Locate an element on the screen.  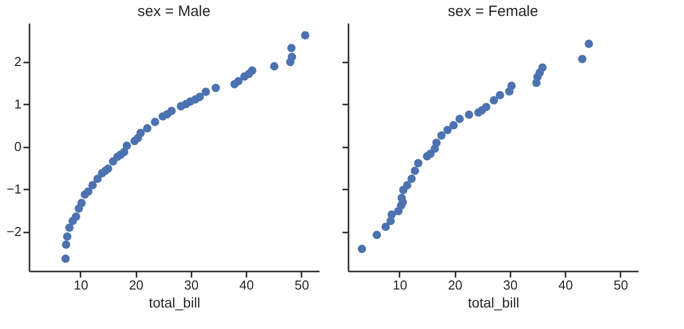
y-tick-label: 2 is located at coordinates (18, 62).